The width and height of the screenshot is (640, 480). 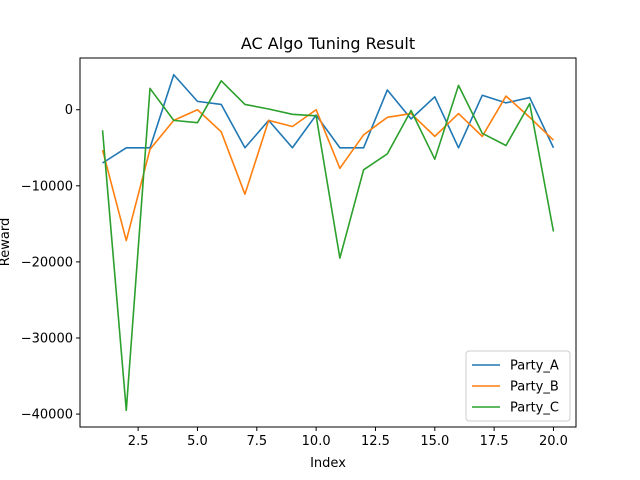 I want to click on legend: Party_A Party_B Party_C, so click(x=518, y=386).